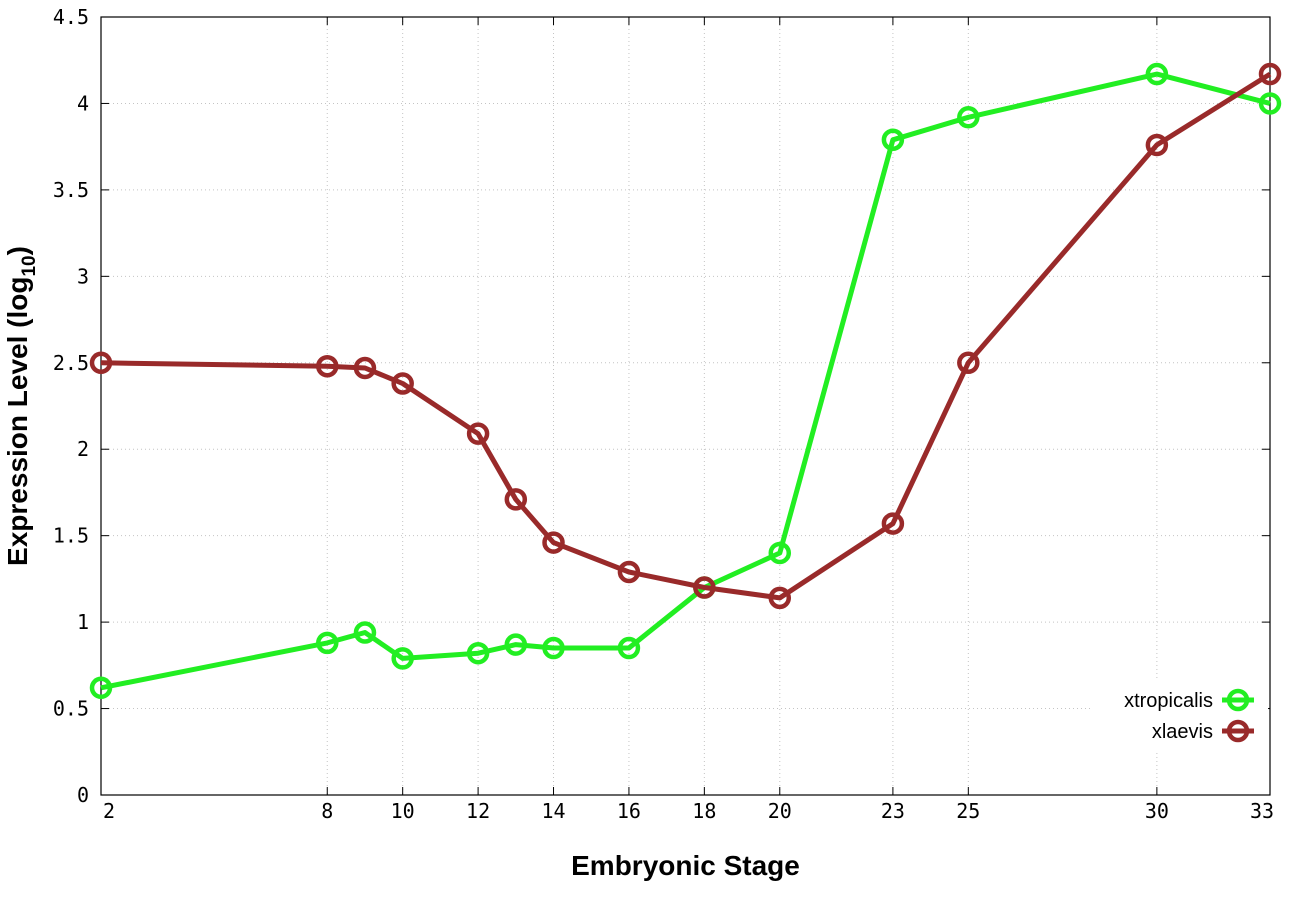  What do you see at coordinates (968, 811) in the screenshot?
I see `x-tick-label: 25` at bounding box center [968, 811].